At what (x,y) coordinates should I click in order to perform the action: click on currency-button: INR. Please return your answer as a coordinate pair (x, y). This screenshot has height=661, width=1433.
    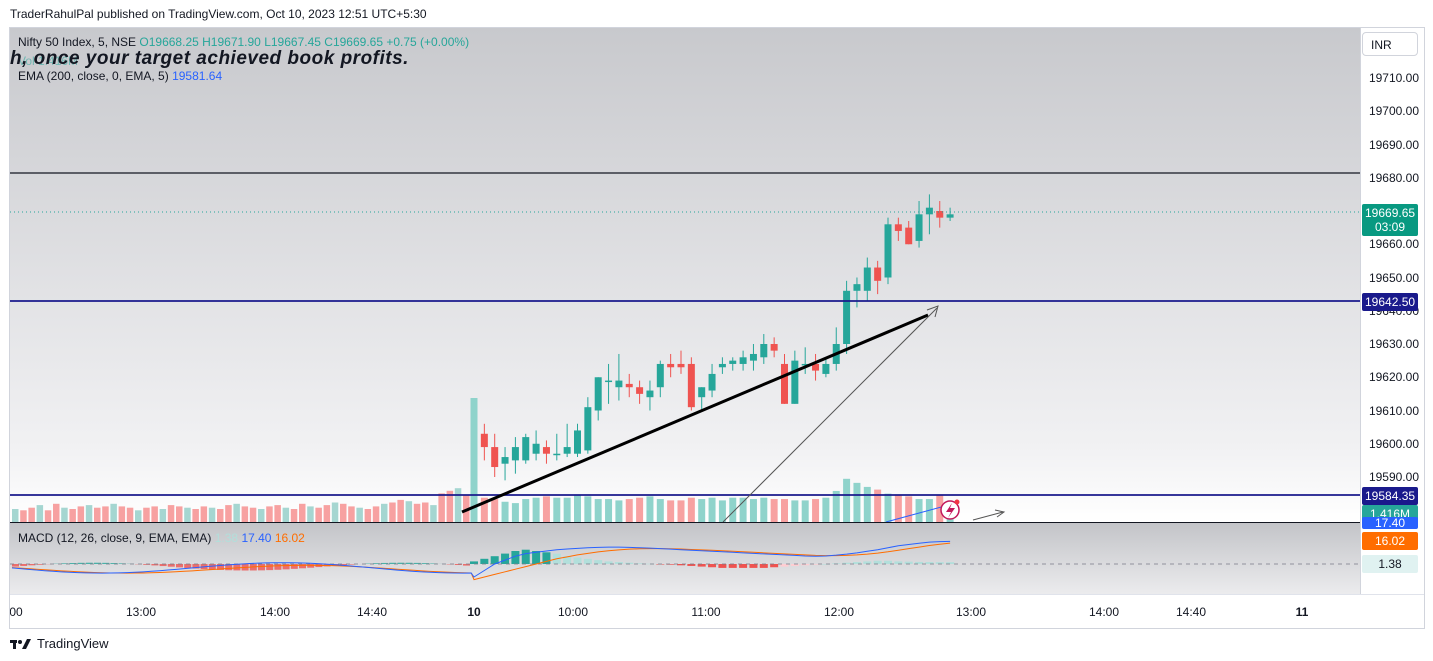
    Looking at the image, I should click on (1390, 44).